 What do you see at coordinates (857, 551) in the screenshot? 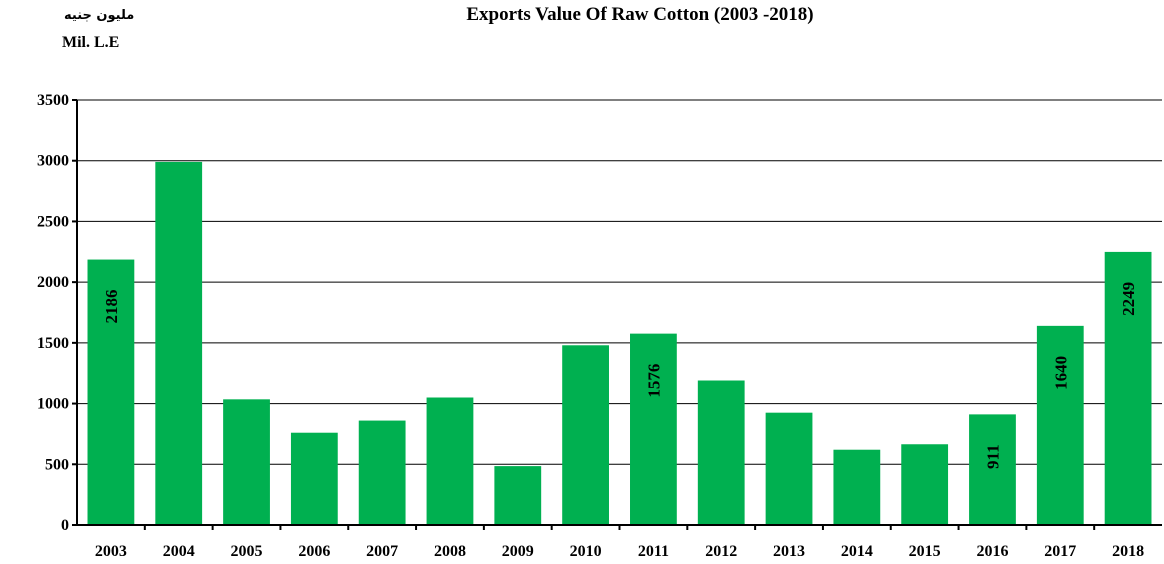
I see `x-tick-label: 2014` at bounding box center [857, 551].